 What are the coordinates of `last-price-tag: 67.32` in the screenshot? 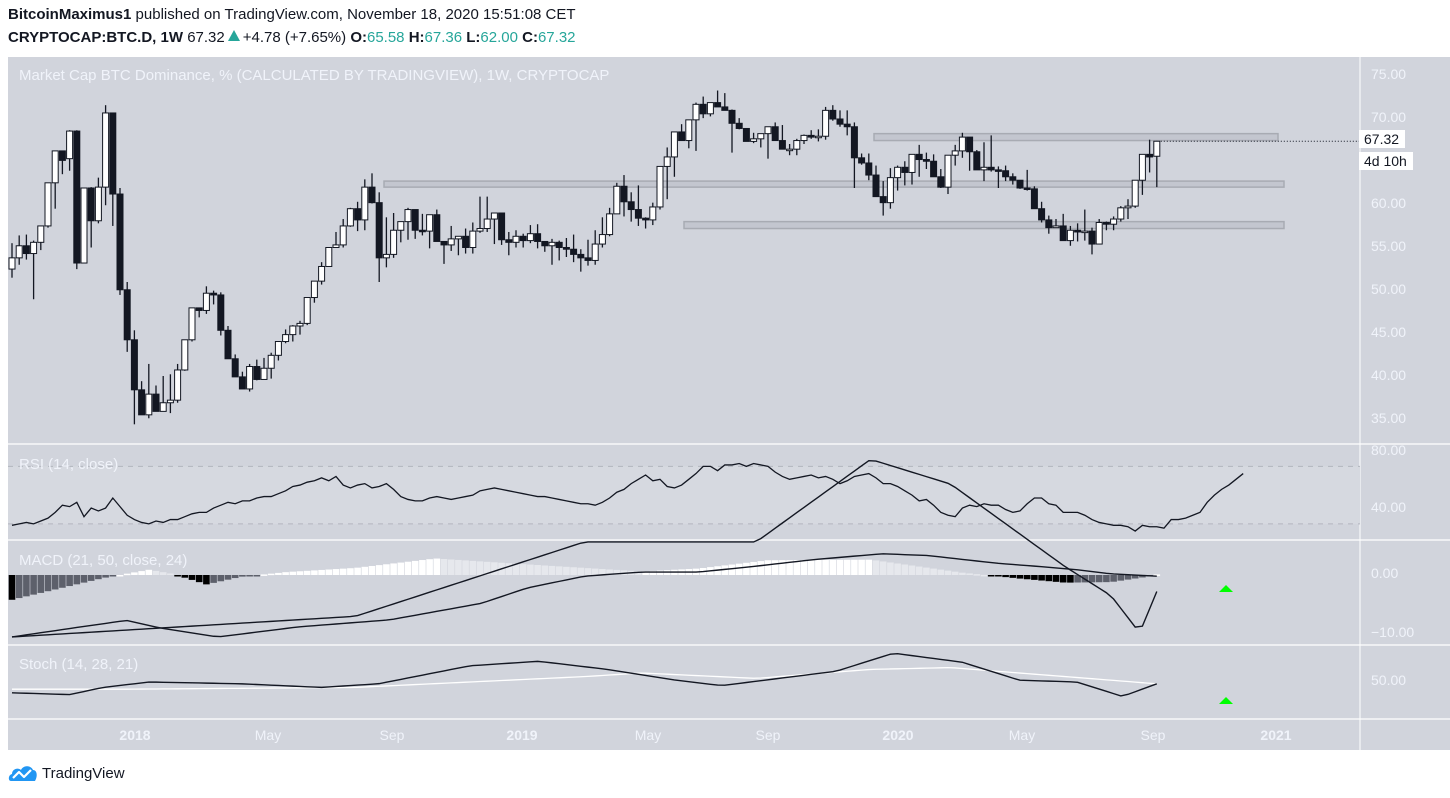 It's located at (1382, 139).